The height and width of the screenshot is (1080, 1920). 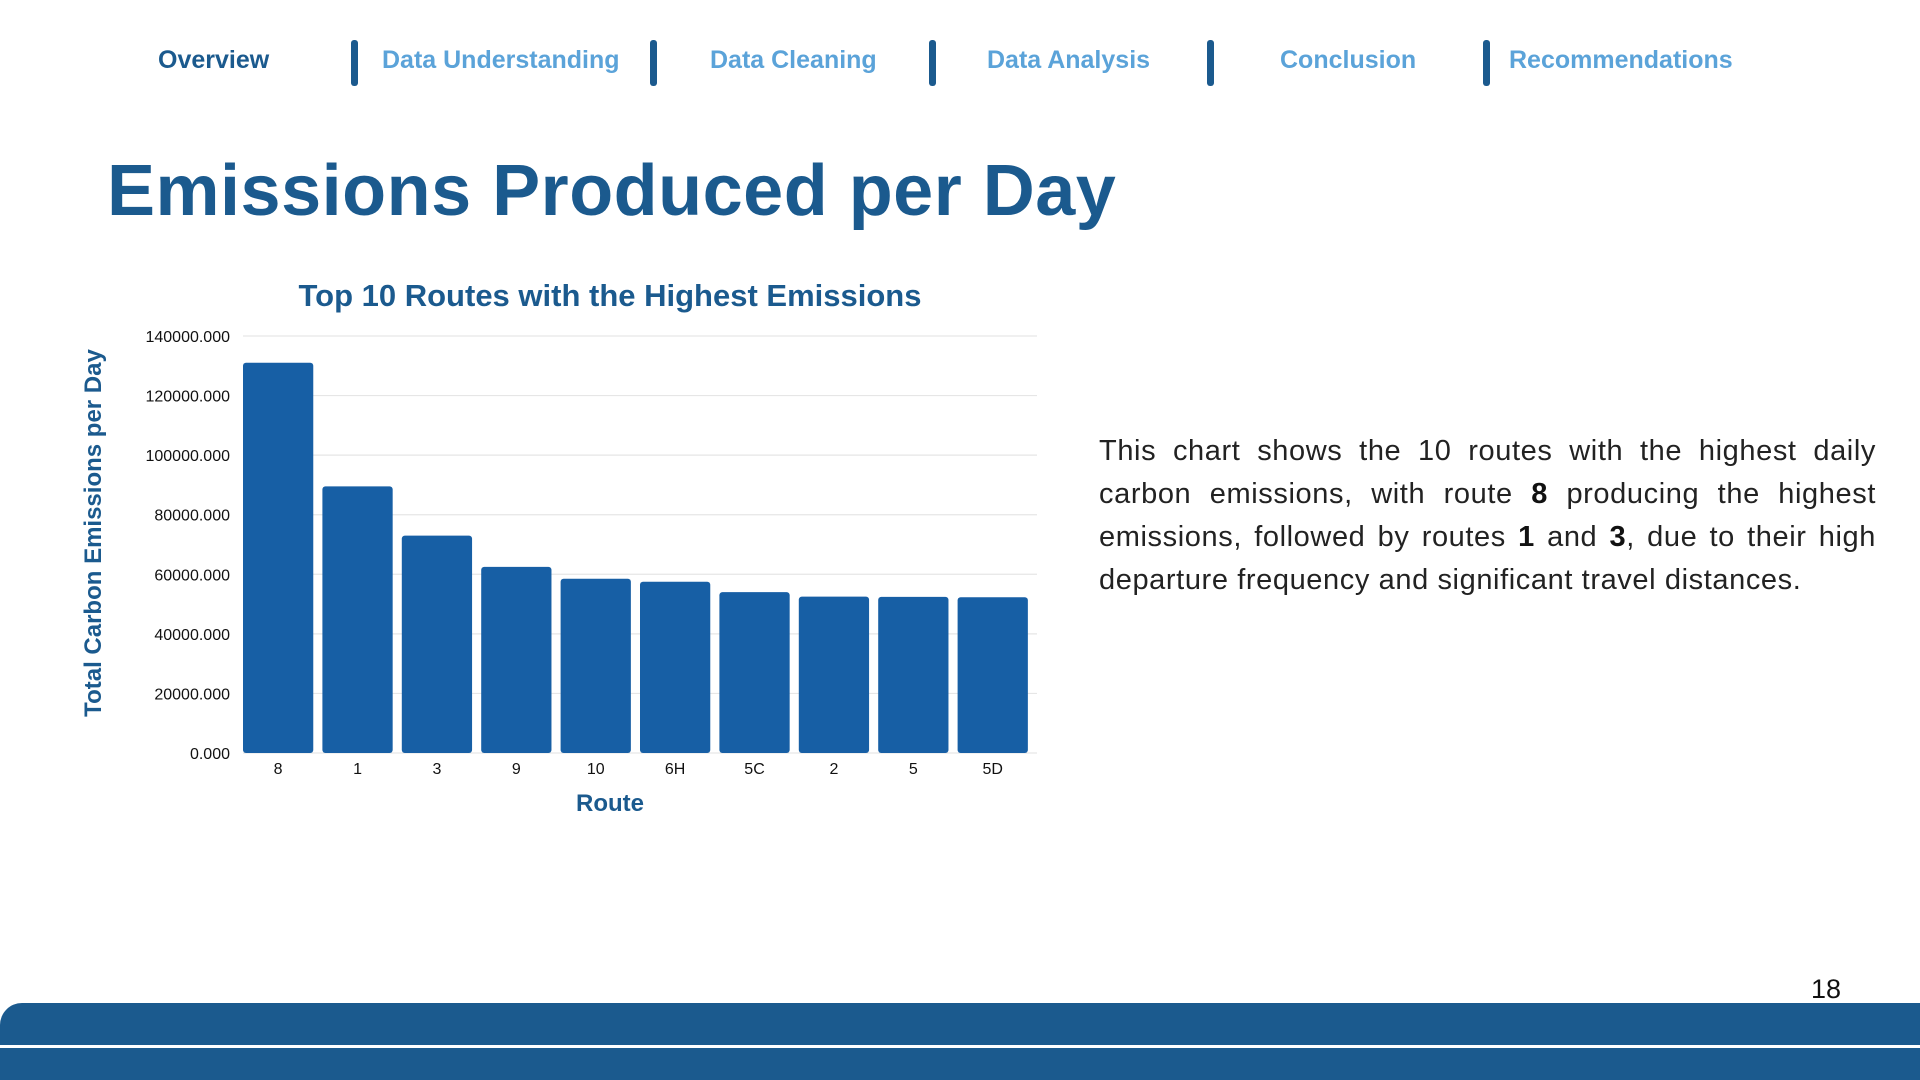 I want to click on x-tick-label: 2, so click(x=833, y=769).